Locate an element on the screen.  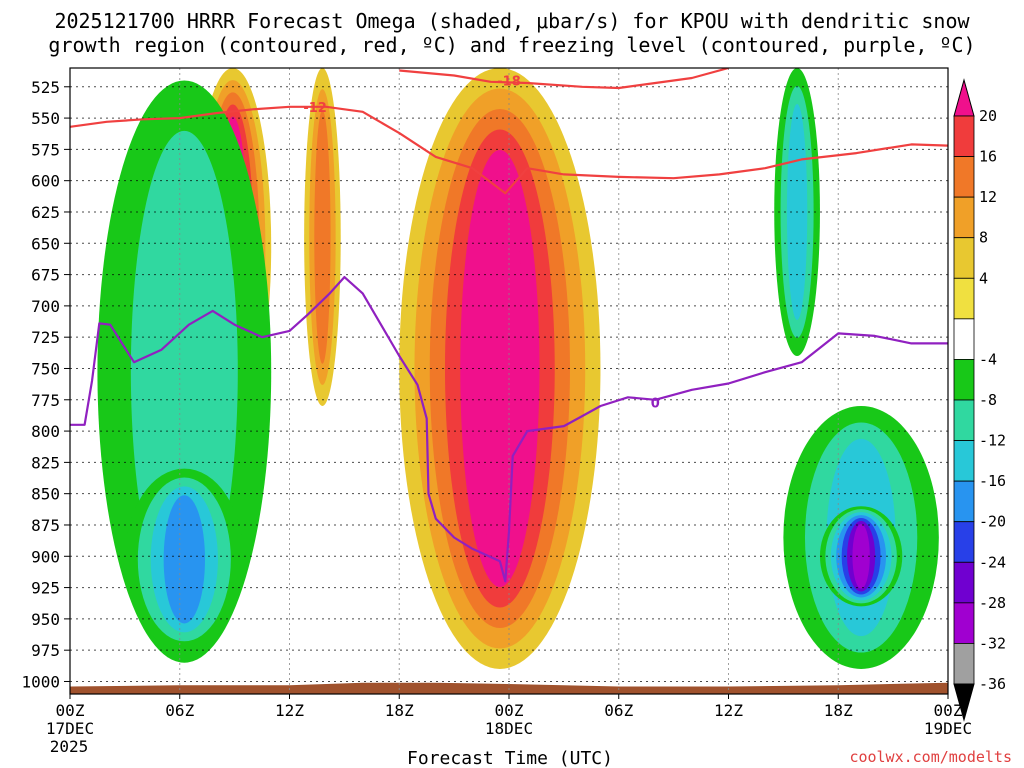
colorbar-label--28: -28 is located at coordinates (992, 603).